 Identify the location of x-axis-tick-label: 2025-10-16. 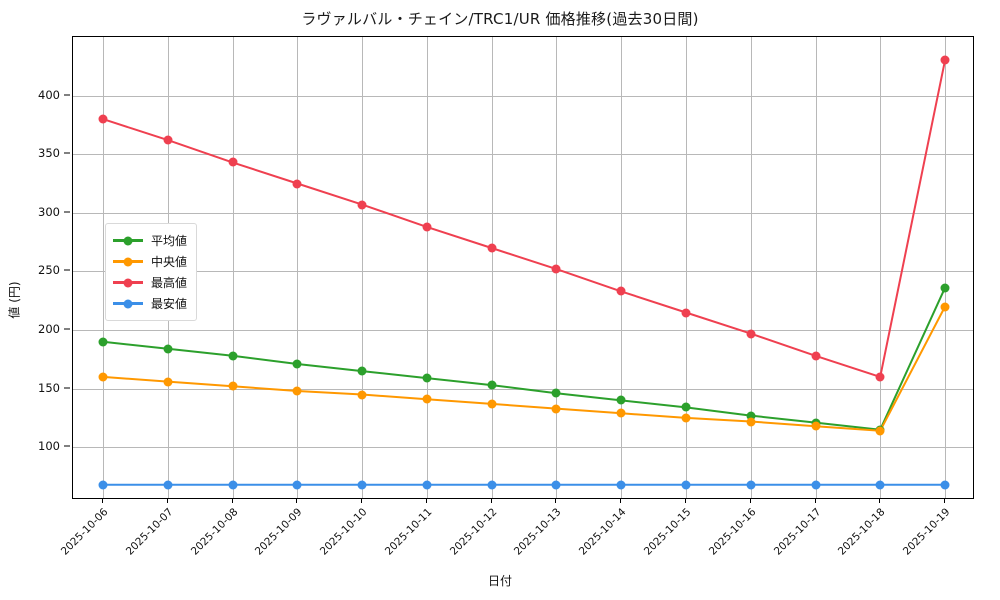
(732, 532).